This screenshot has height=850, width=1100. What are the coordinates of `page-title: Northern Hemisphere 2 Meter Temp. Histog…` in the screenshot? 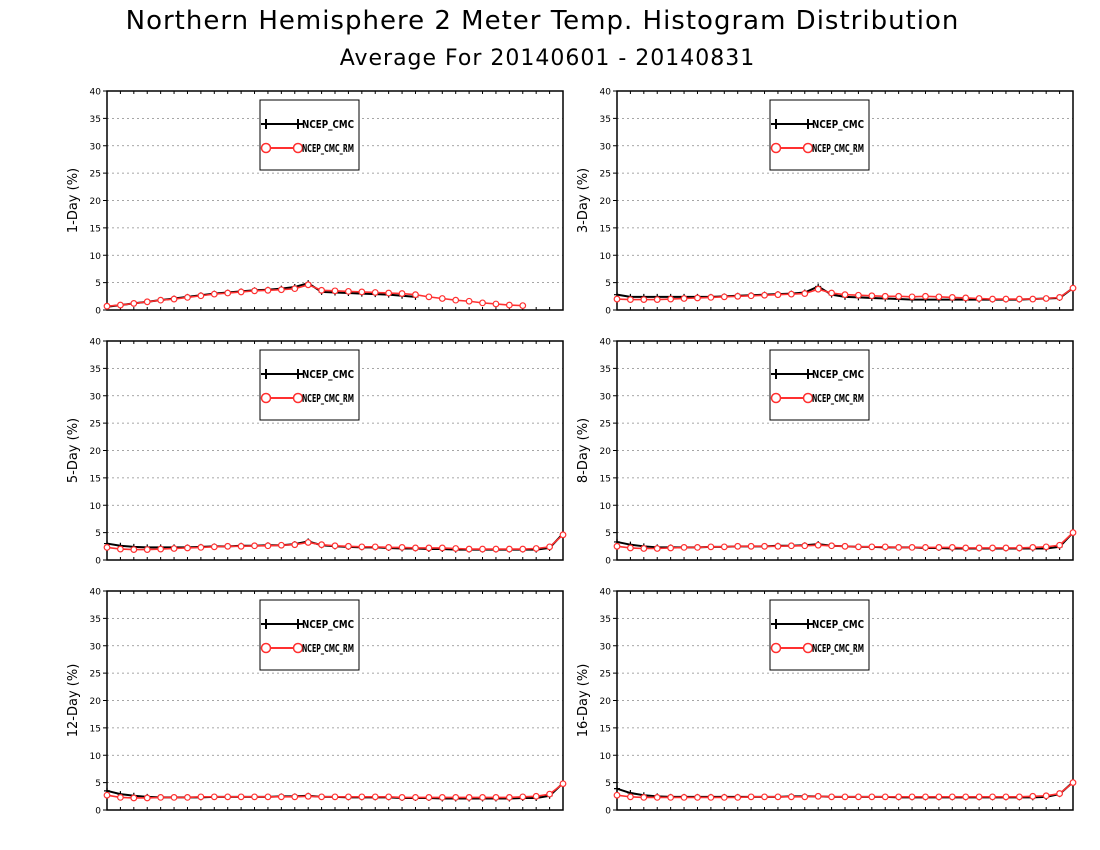 It's located at (542, 21).